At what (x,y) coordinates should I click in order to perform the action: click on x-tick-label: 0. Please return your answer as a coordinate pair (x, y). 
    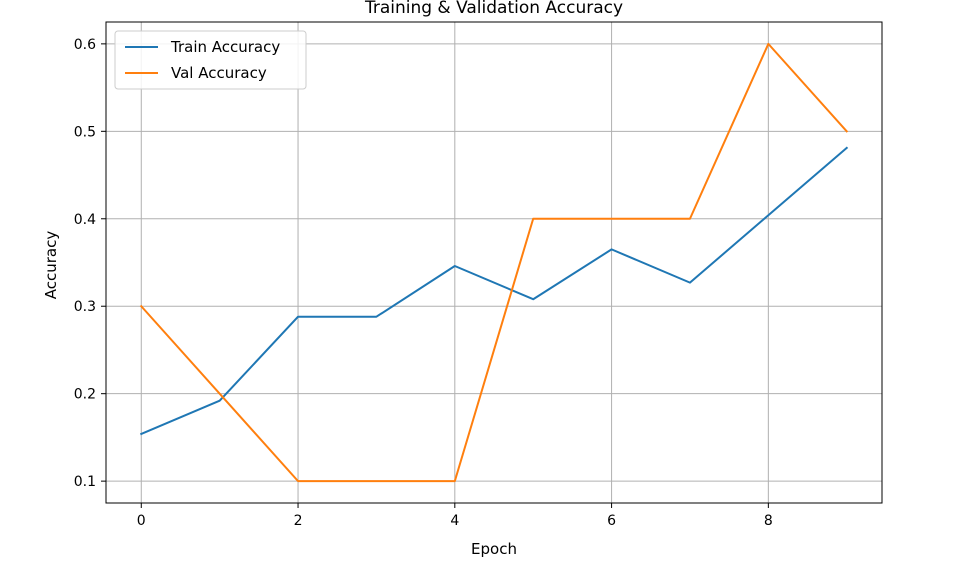
    Looking at the image, I should click on (141, 521).